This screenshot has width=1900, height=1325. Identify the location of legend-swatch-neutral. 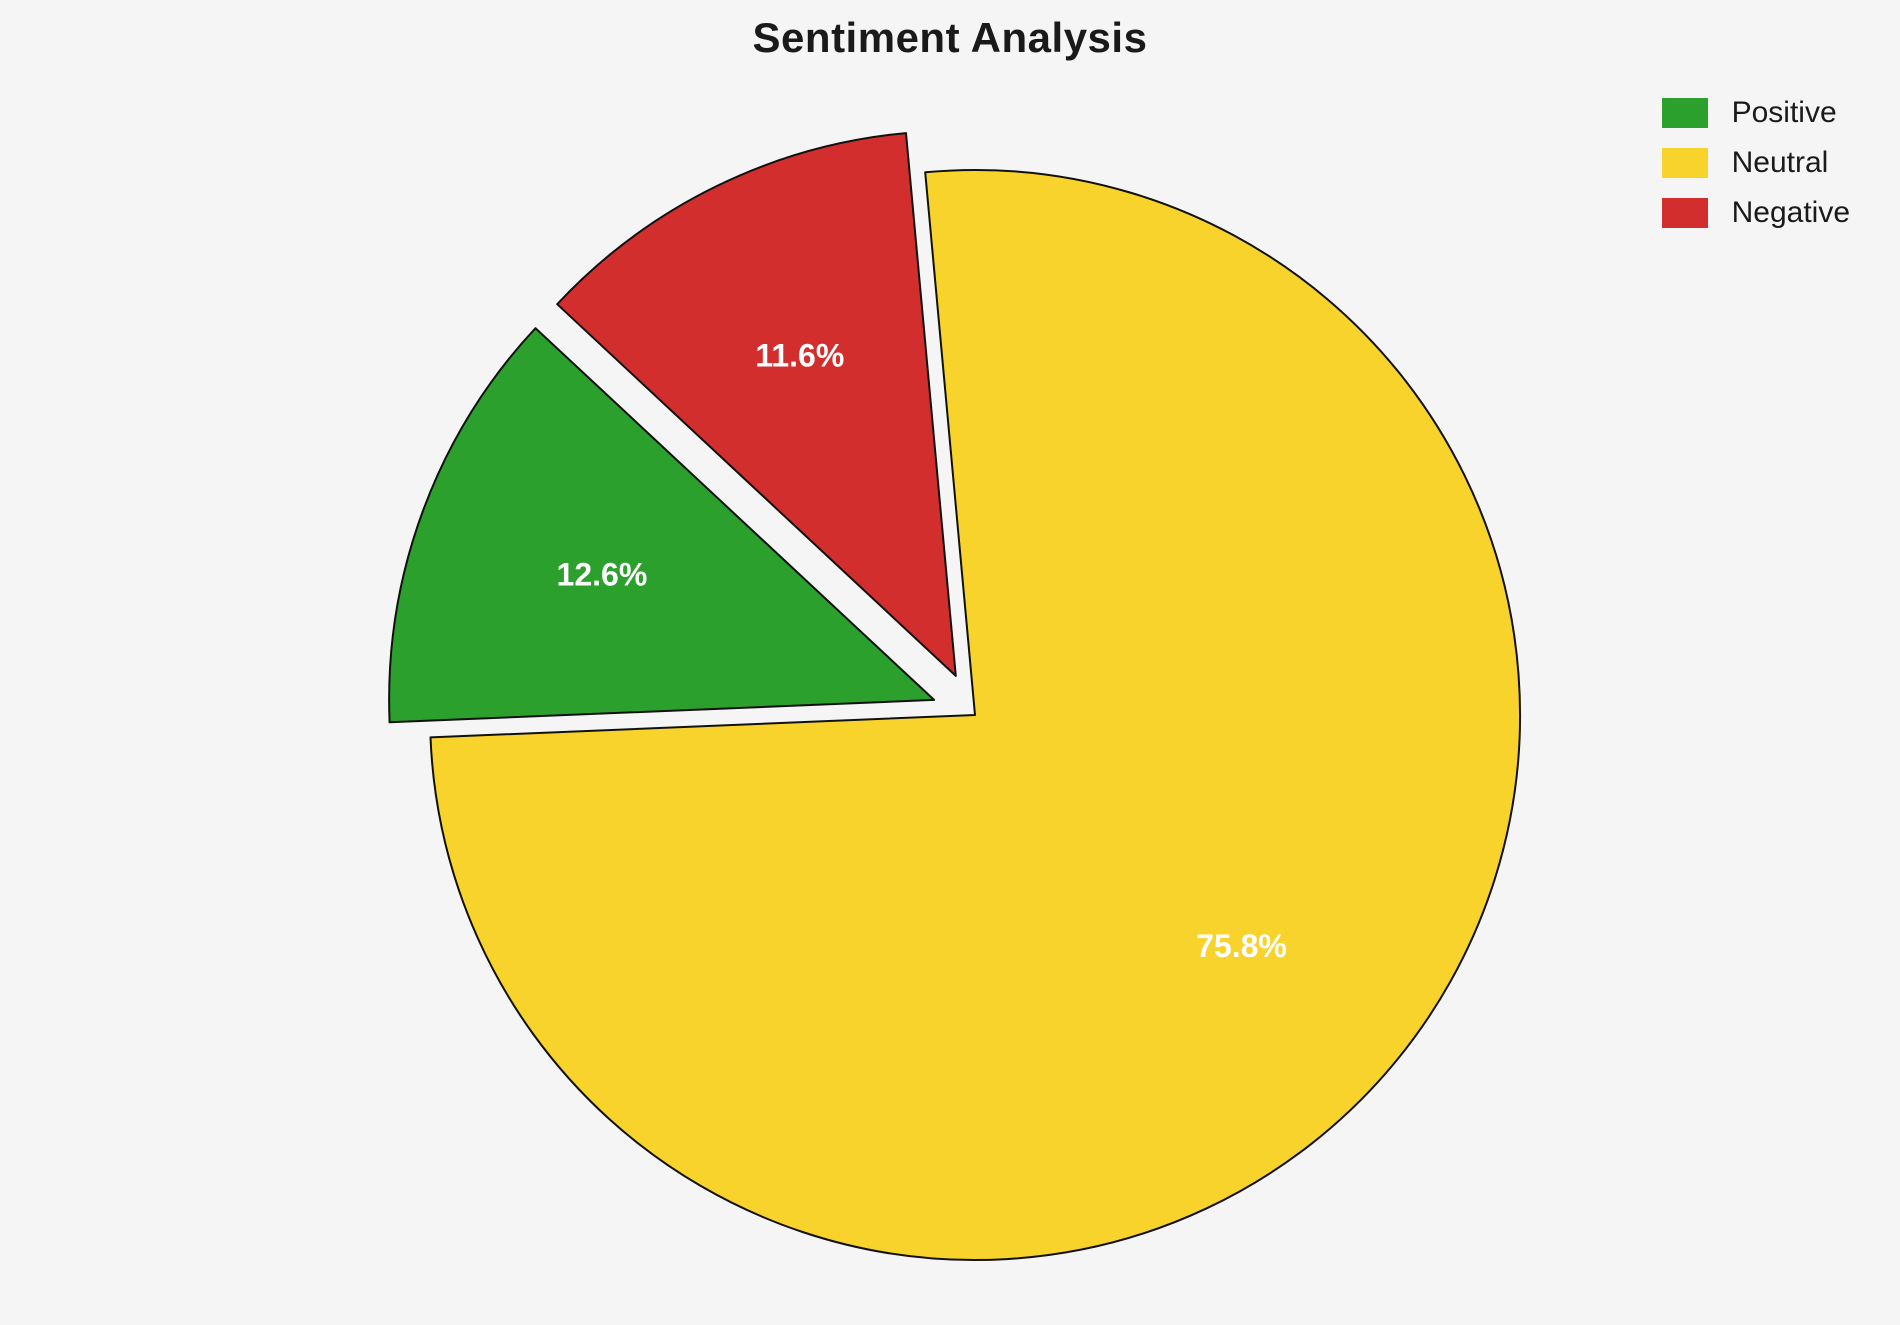
(1684, 163).